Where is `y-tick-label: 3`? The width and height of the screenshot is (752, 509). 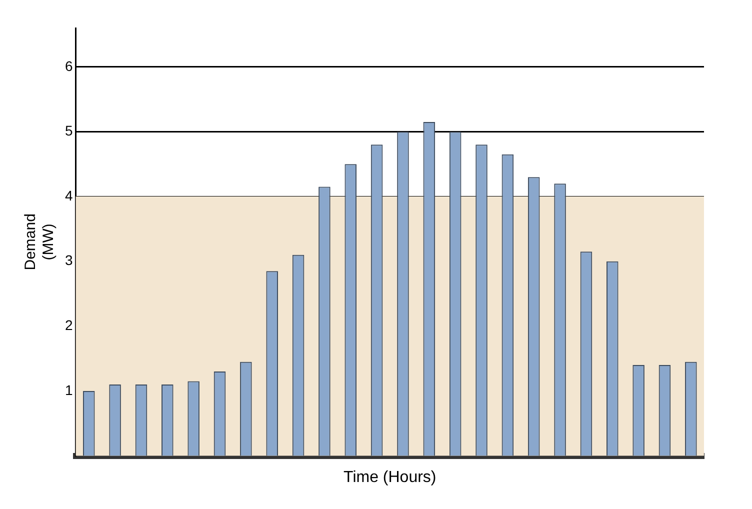 y-tick-label: 3 is located at coordinates (68, 260).